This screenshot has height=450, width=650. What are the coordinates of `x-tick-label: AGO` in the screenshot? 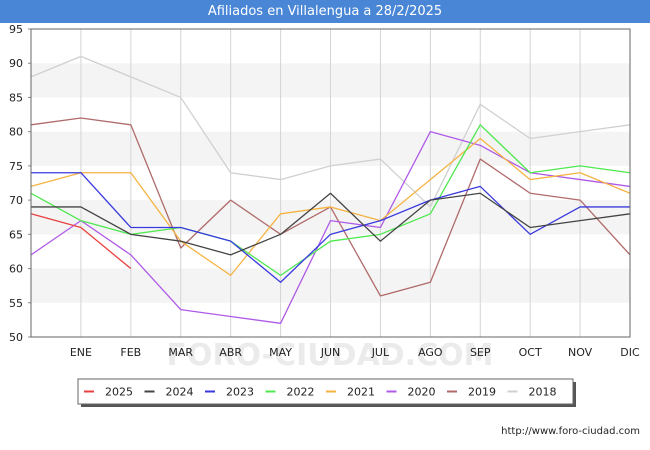 It's located at (430, 352).